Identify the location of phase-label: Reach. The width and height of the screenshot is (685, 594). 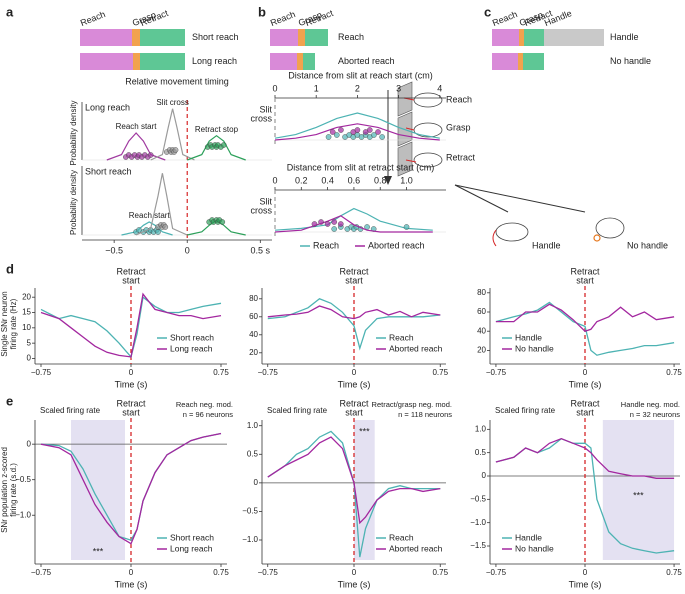
(505, 18).